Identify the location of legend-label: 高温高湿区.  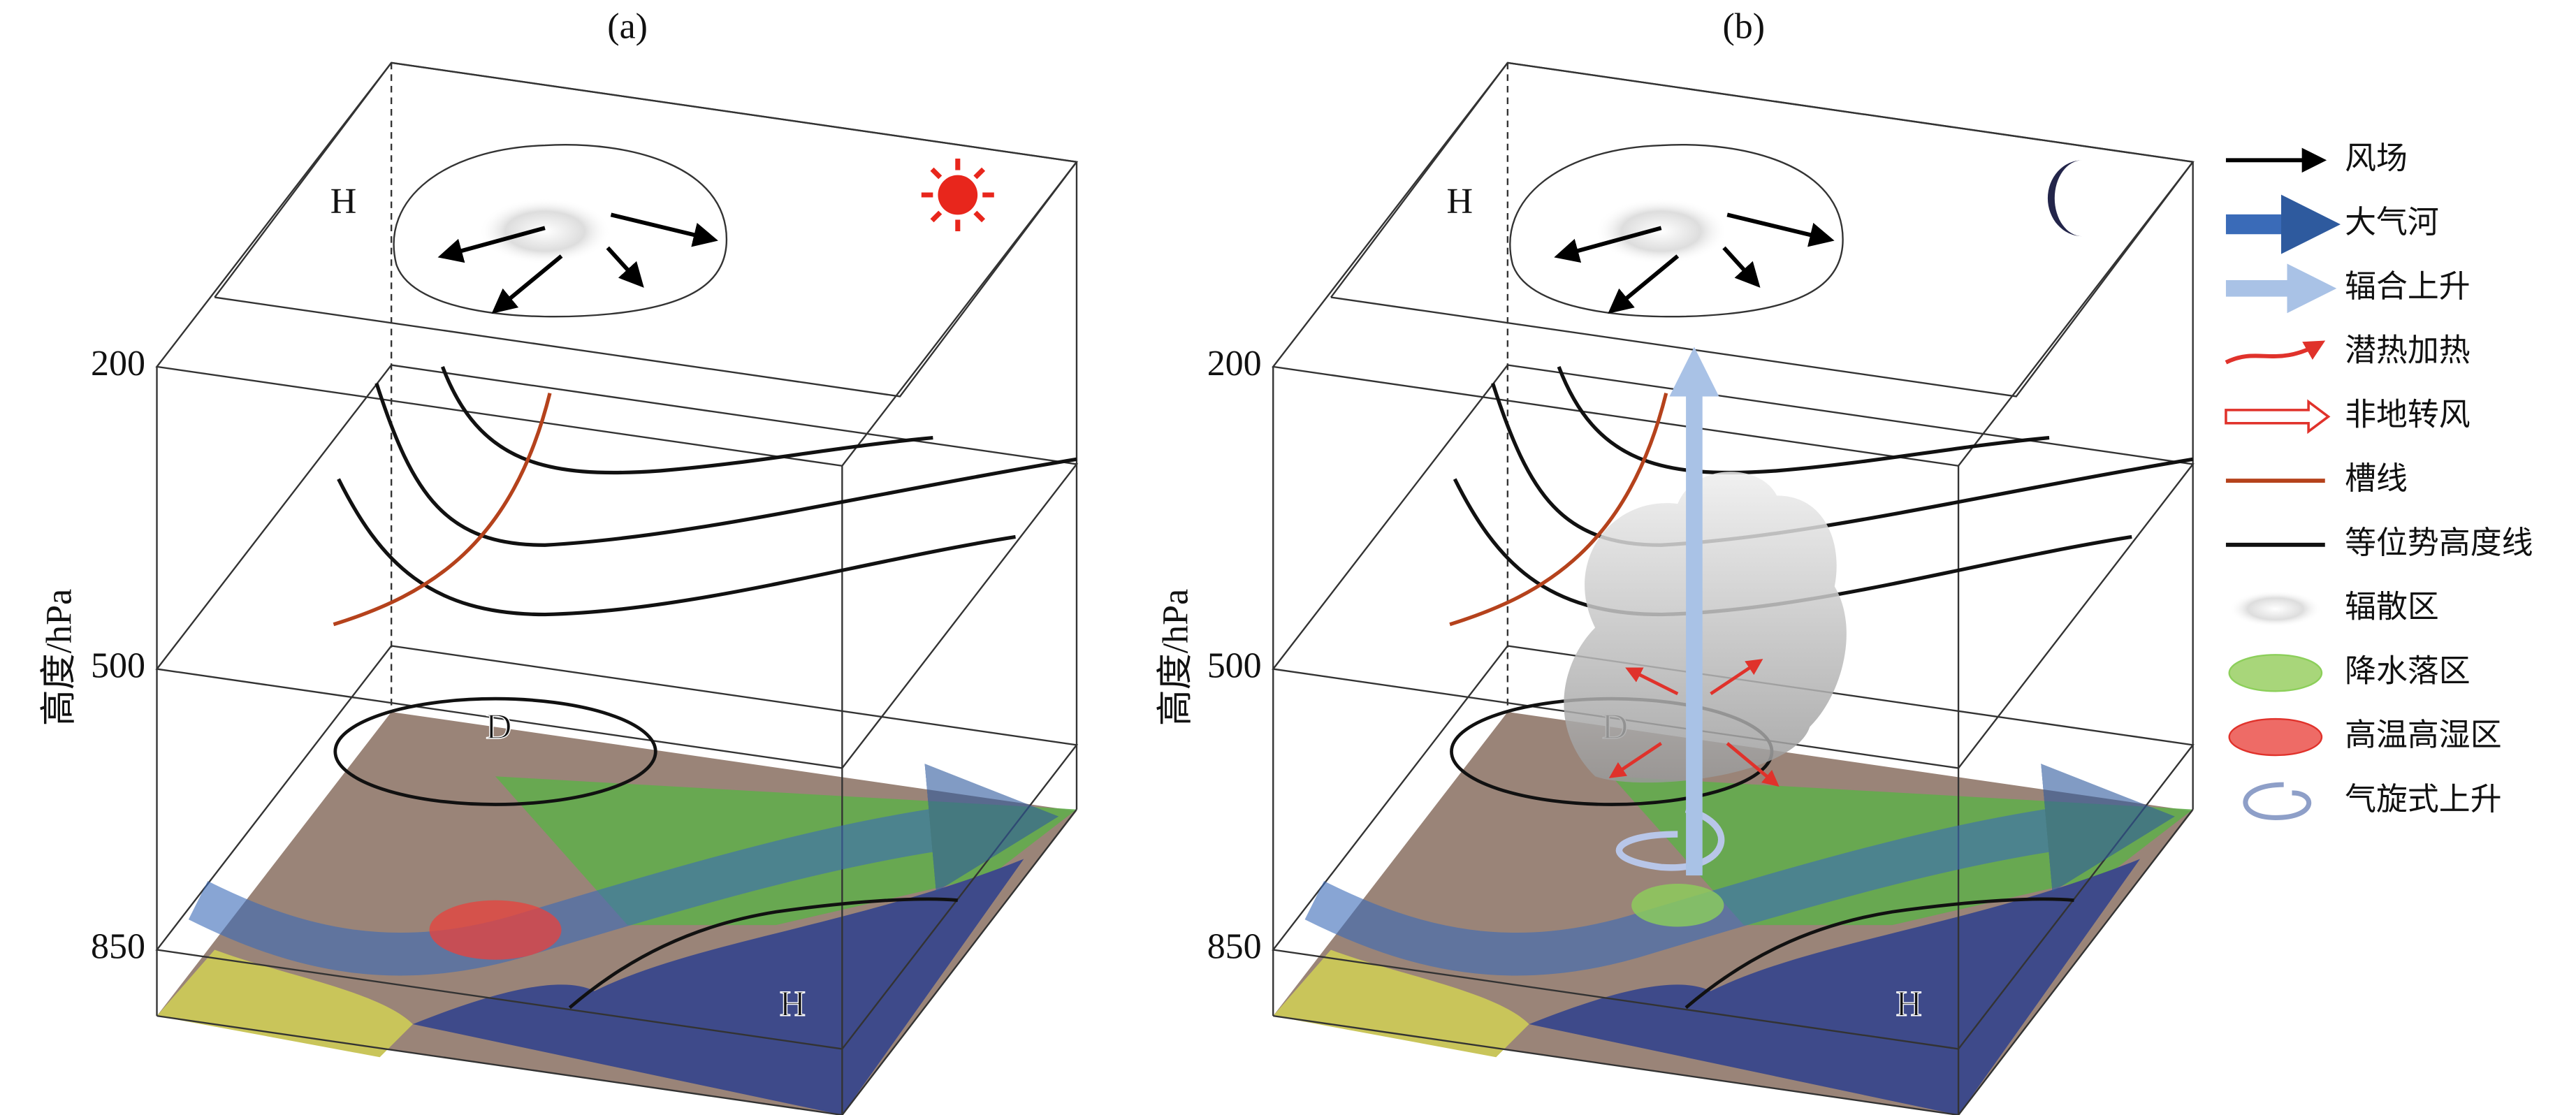
(2423, 734).